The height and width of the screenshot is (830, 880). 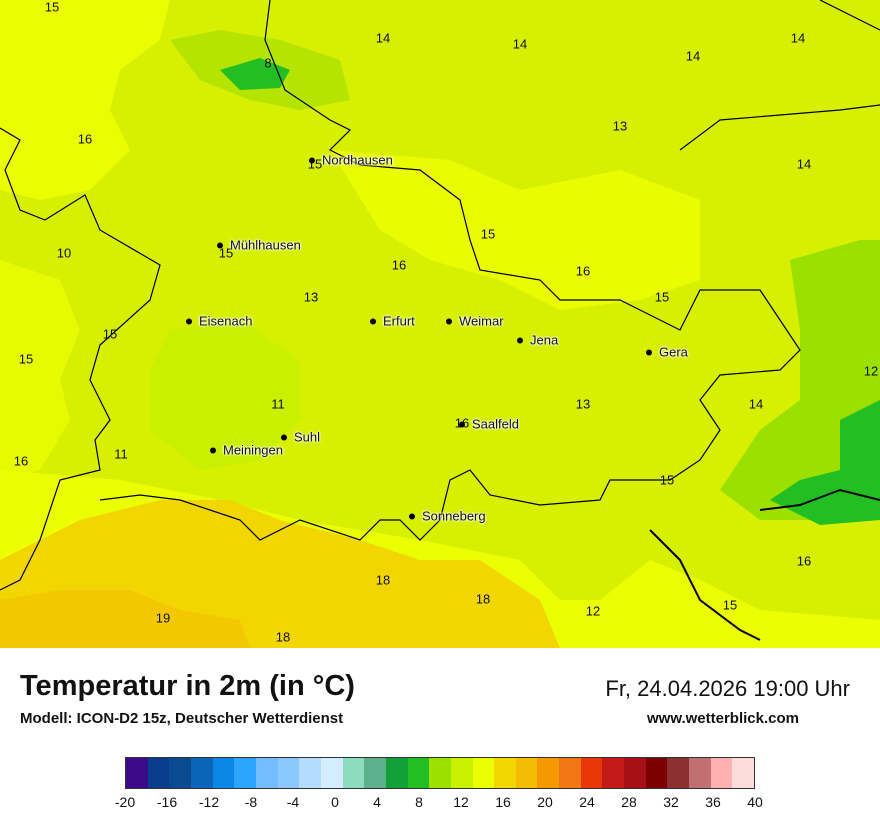 What do you see at coordinates (392, 321) in the screenshot?
I see `city-marker-erfurt: Erfurt` at bounding box center [392, 321].